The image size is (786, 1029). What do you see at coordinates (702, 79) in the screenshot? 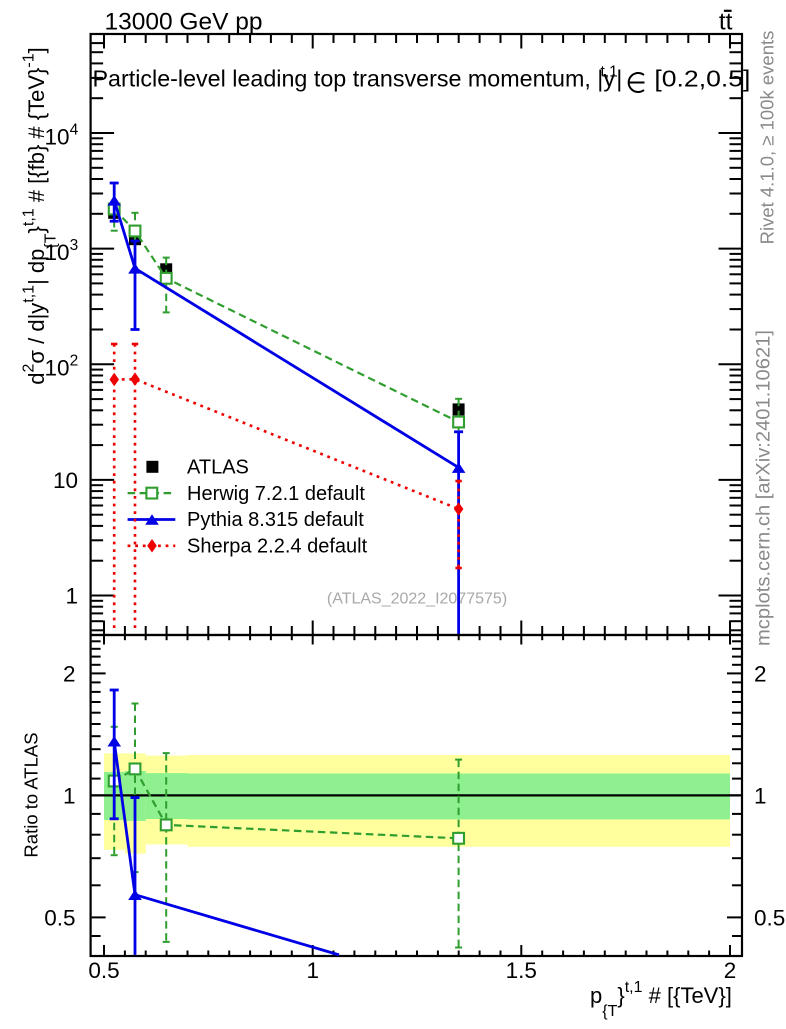
I see `svg-text: [0.2,0.5]` at bounding box center [702, 79].